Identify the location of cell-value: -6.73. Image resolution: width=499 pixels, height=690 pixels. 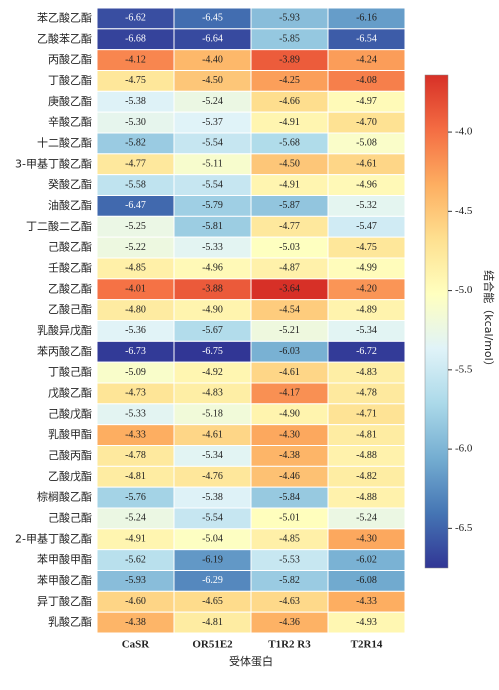
(135, 351).